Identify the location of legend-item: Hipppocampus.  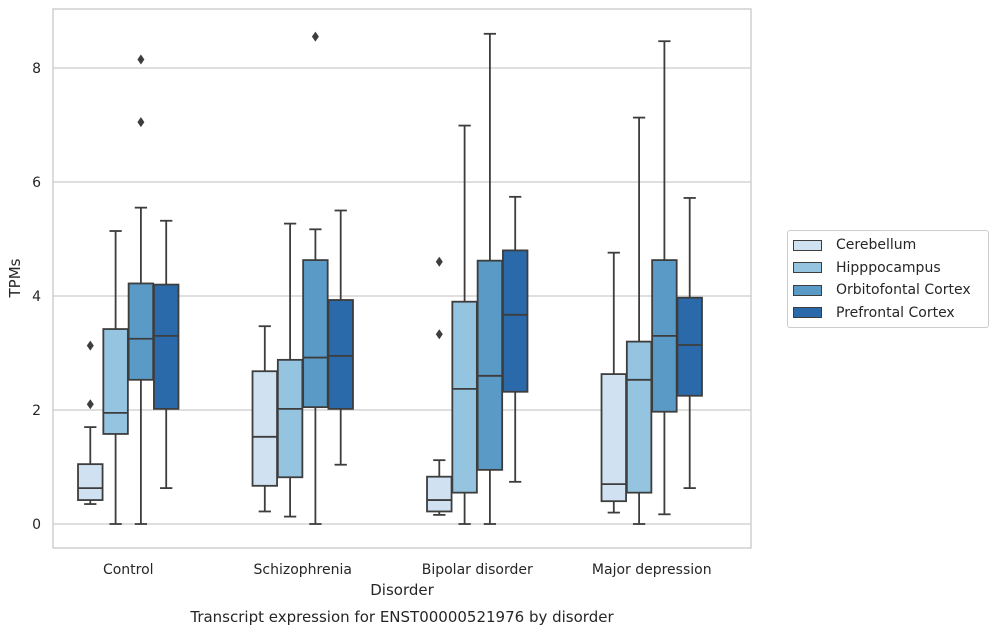
(888, 268).